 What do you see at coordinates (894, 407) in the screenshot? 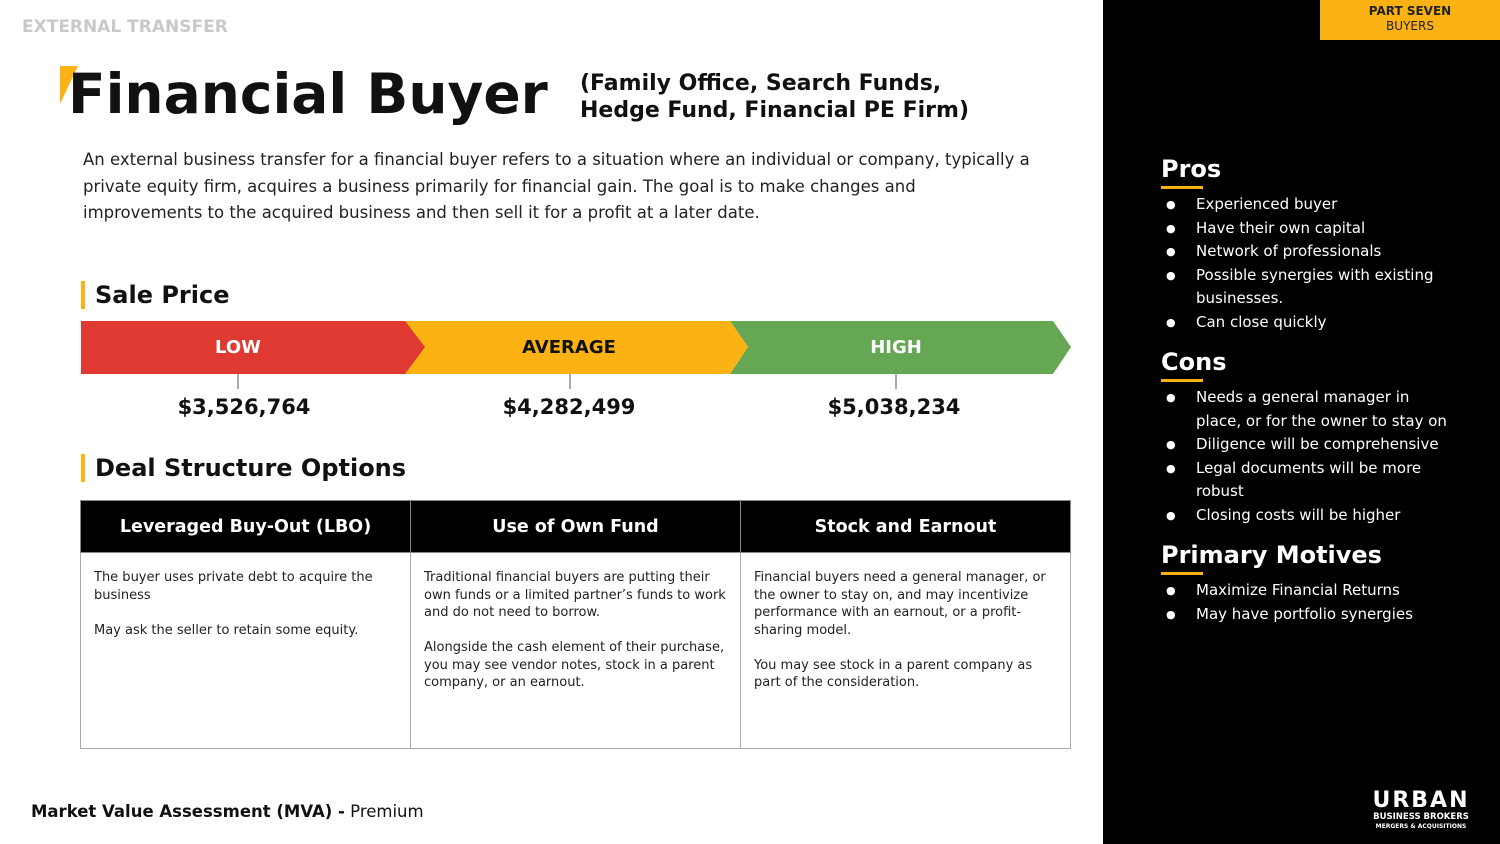
I see `tier-price: $5,038,234` at bounding box center [894, 407].